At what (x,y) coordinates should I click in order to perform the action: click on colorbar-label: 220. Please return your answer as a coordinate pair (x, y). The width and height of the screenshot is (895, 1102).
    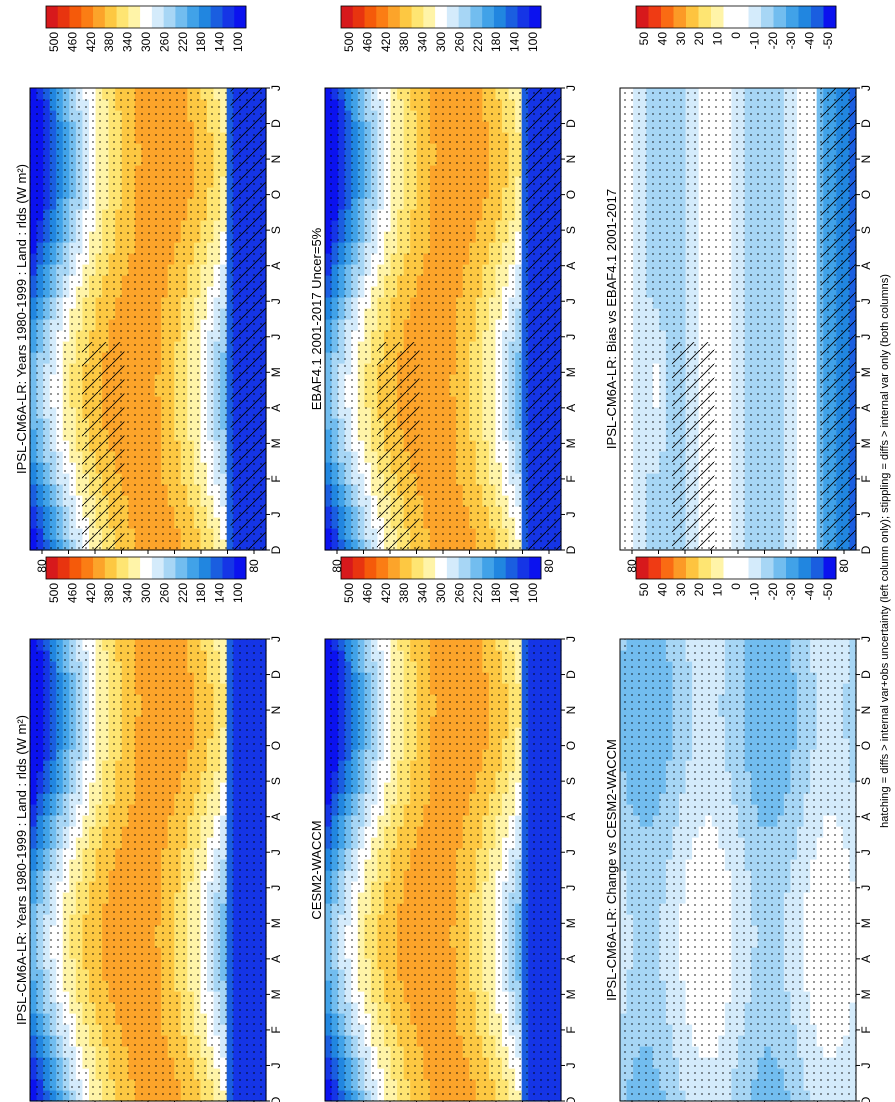
    Looking at the image, I should click on (478, 42).